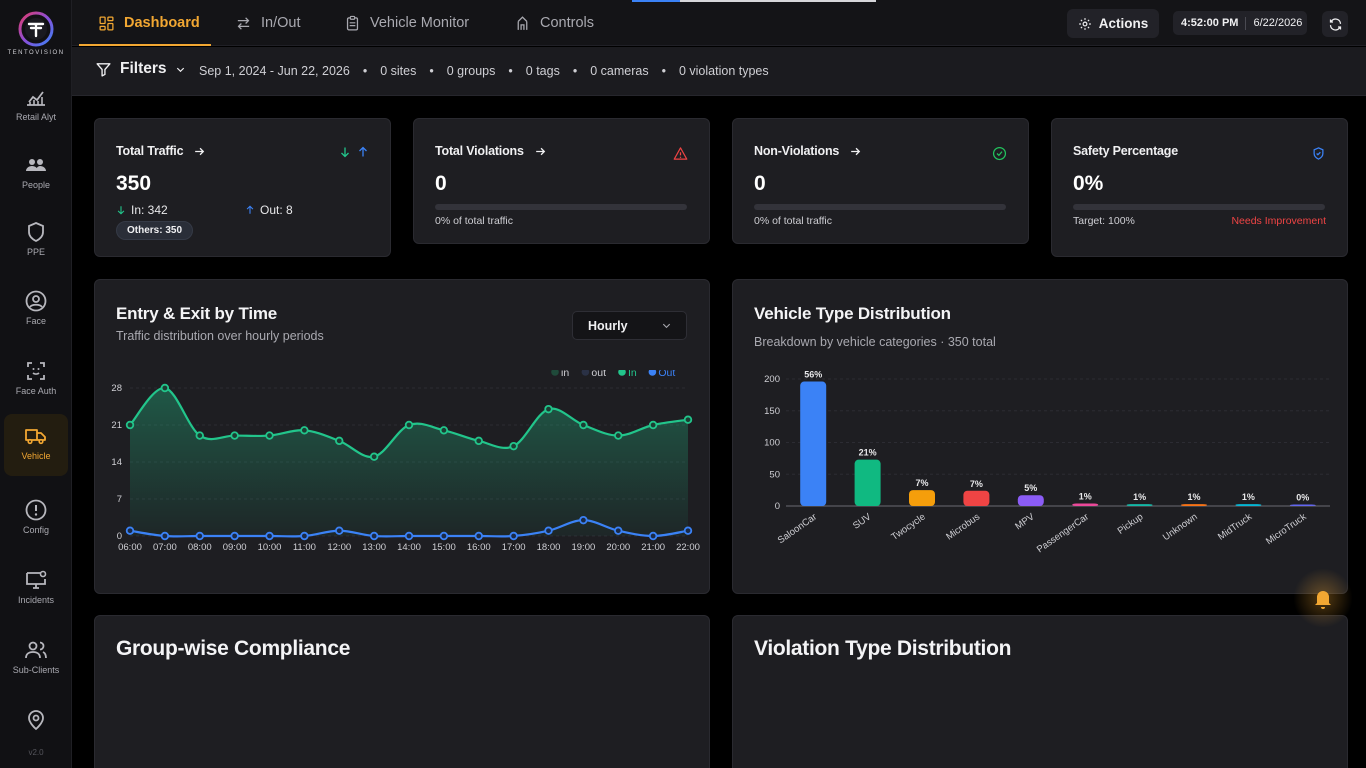 The image size is (1366, 768). Describe the element at coordinates (36, 36) in the screenshot. I see `logo: TENTOVISION` at that location.